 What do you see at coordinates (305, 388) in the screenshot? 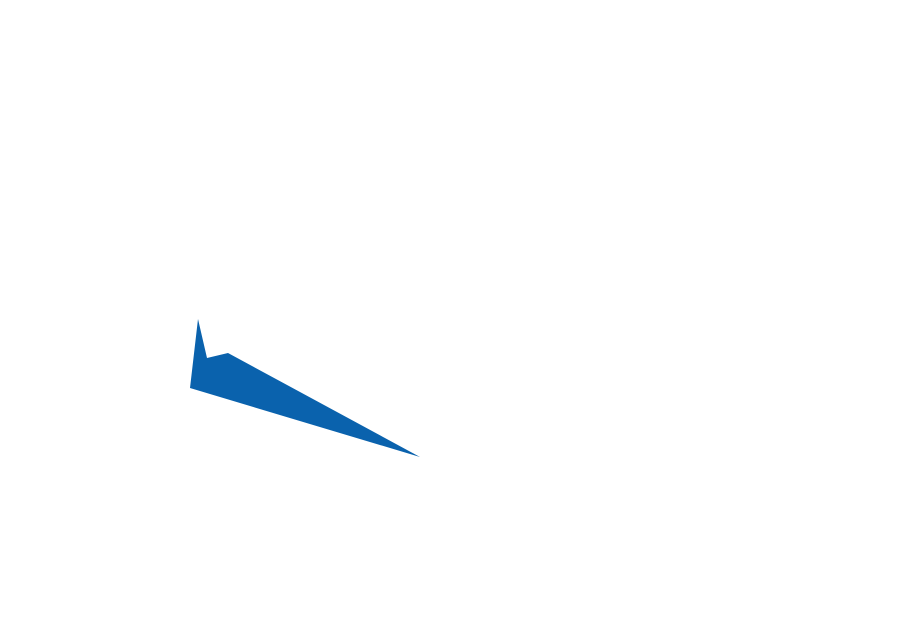
I see `blue-polygon-shape` at bounding box center [305, 388].